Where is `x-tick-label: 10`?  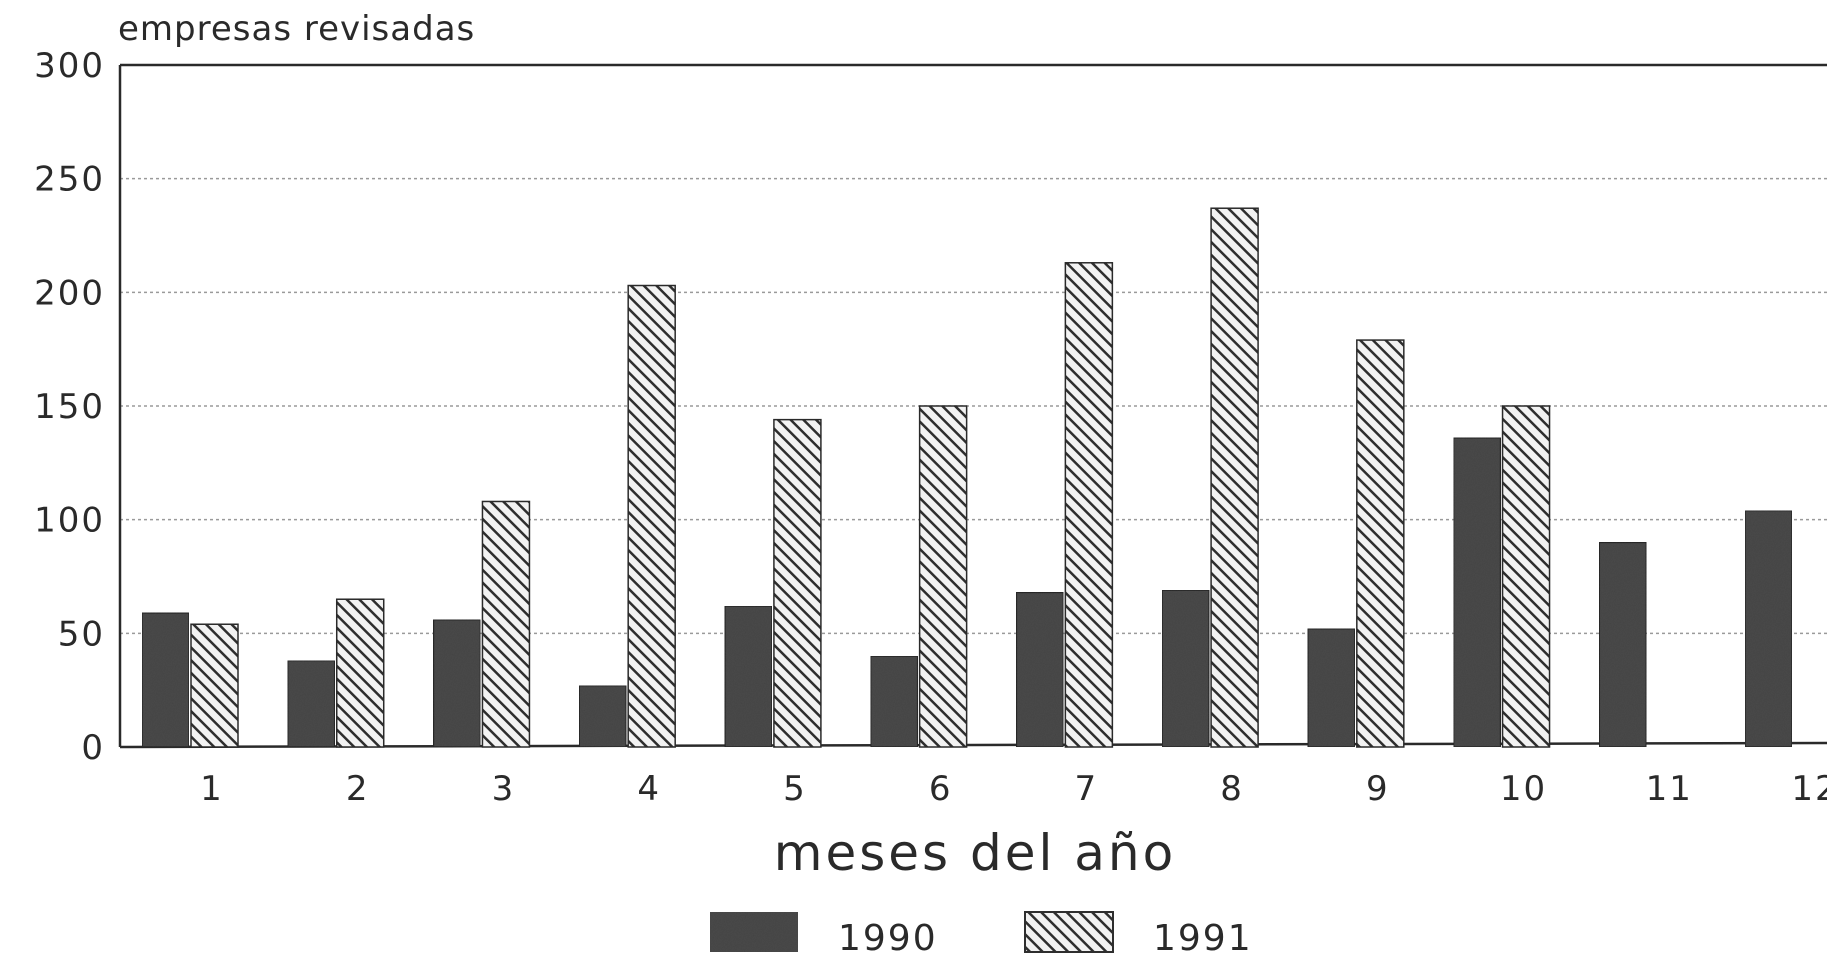
x-tick-label: 10 is located at coordinates (1523, 789).